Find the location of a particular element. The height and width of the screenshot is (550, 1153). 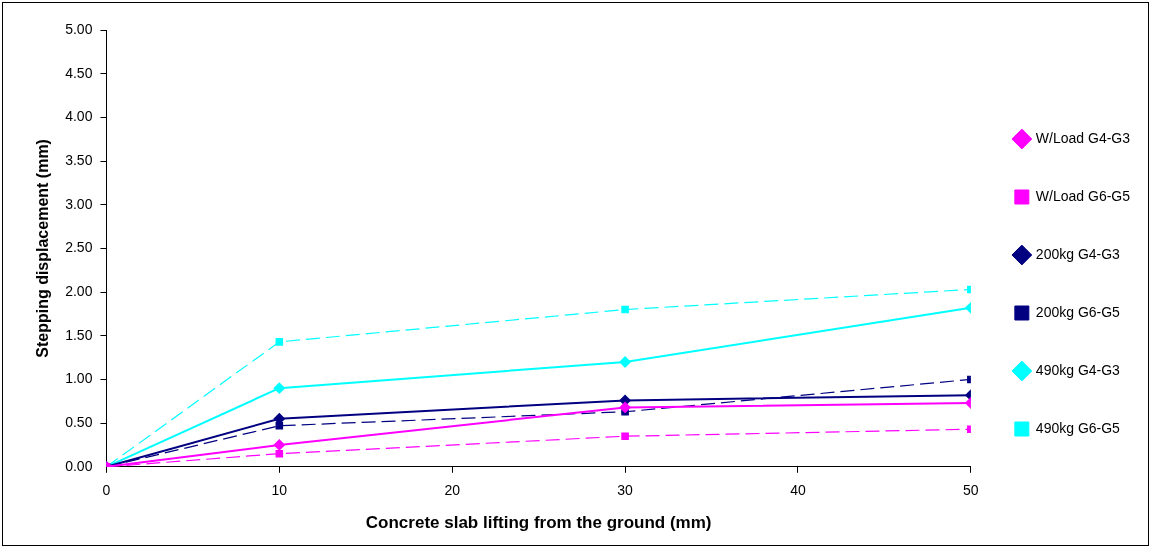

legend-label: 490kg G6-G5 is located at coordinates (1078, 427).